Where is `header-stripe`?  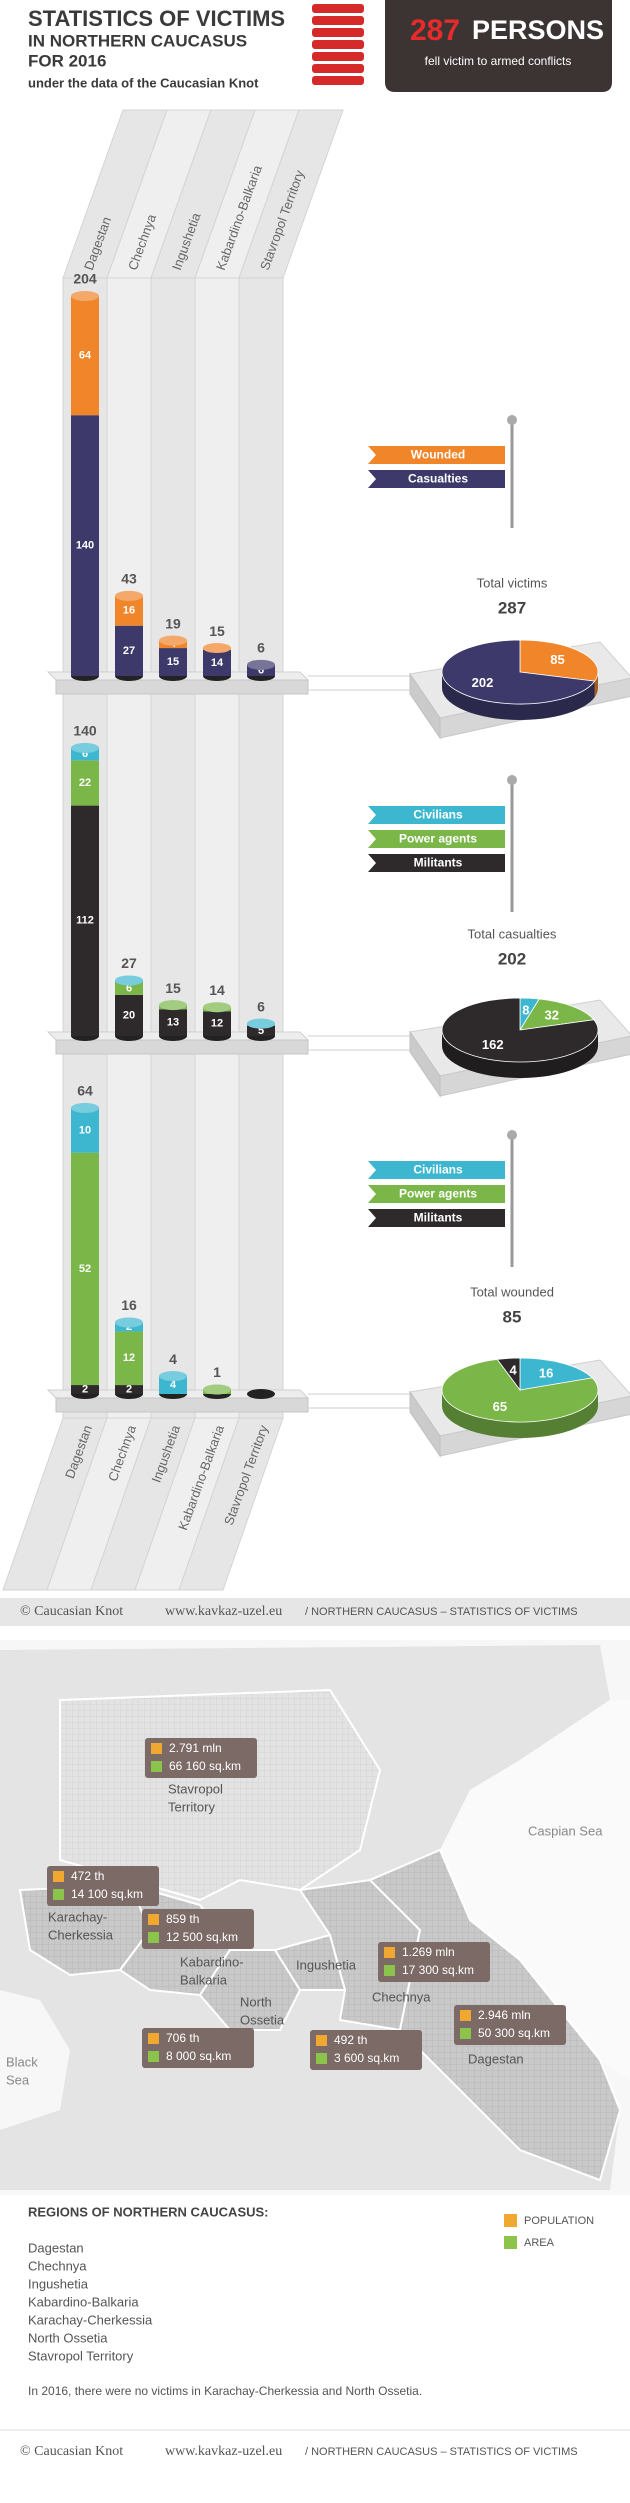 header-stripe is located at coordinates (291, 194).